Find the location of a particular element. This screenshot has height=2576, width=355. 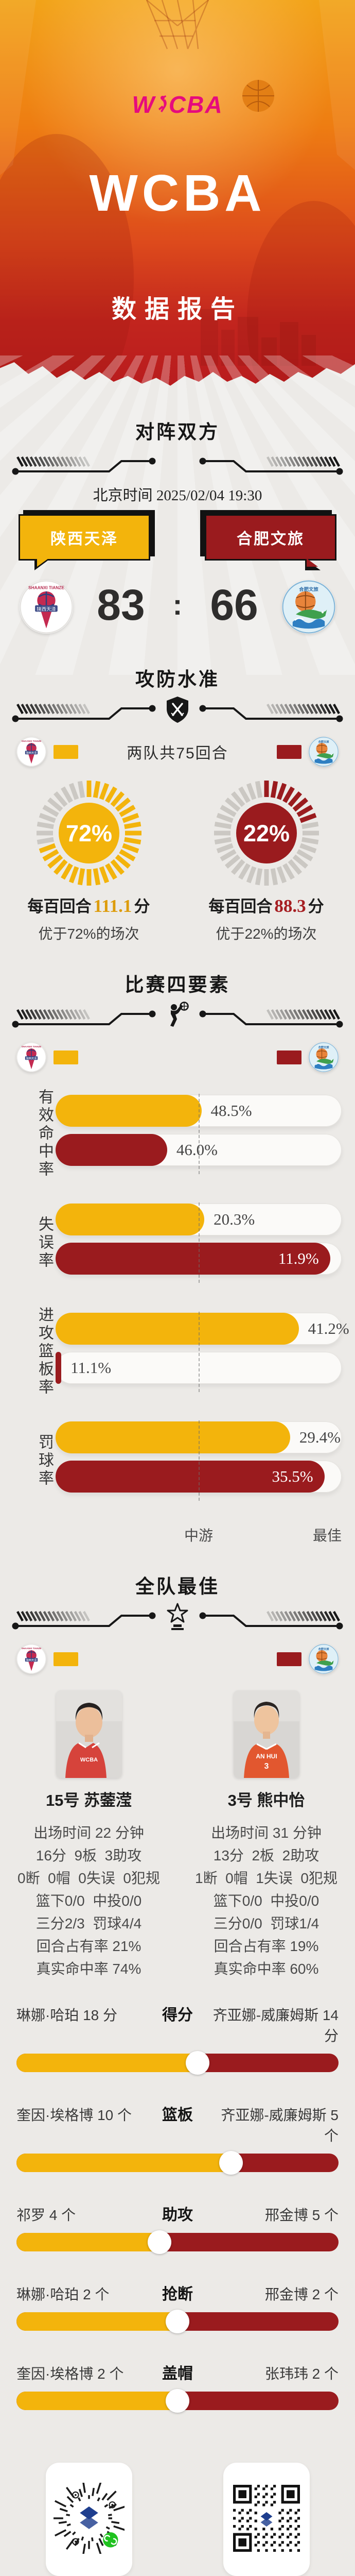

poster-title: WCBA is located at coordinates (177, 193).